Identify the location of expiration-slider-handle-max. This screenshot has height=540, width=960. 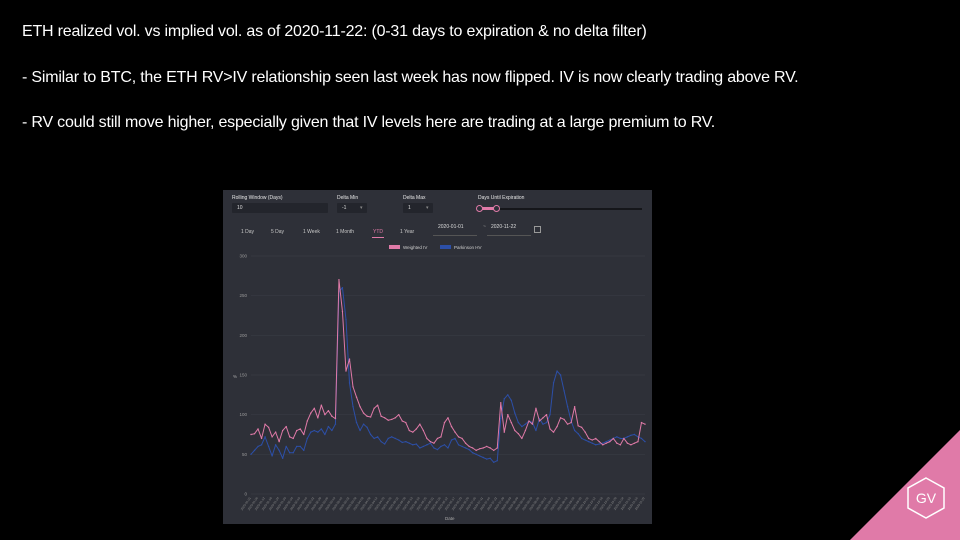
(496, 208).